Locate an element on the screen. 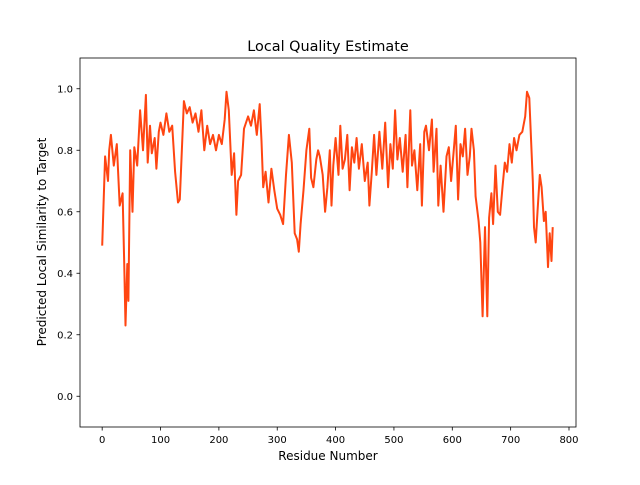 This screenshot has width=640, height=485. x-axis-label: Residue Number is located at coordinates (327, 456).